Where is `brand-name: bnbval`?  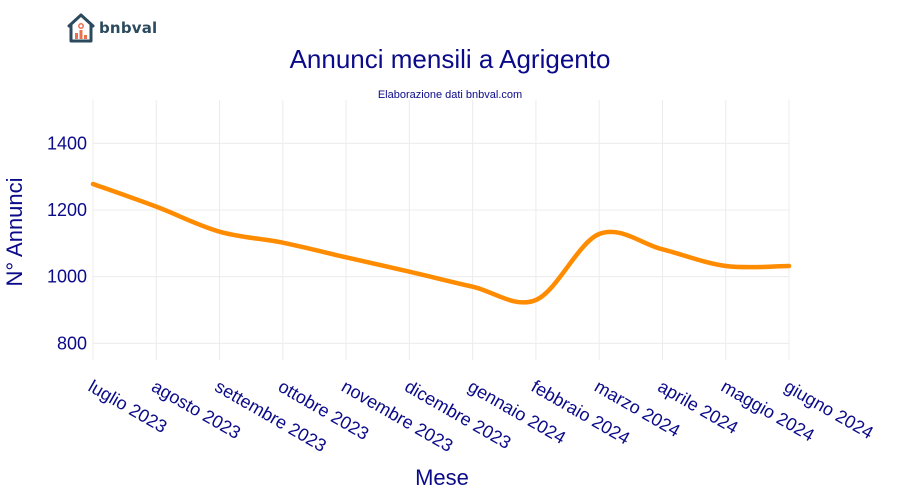
brand-name: bnbval is located at coordinates (128, 28).